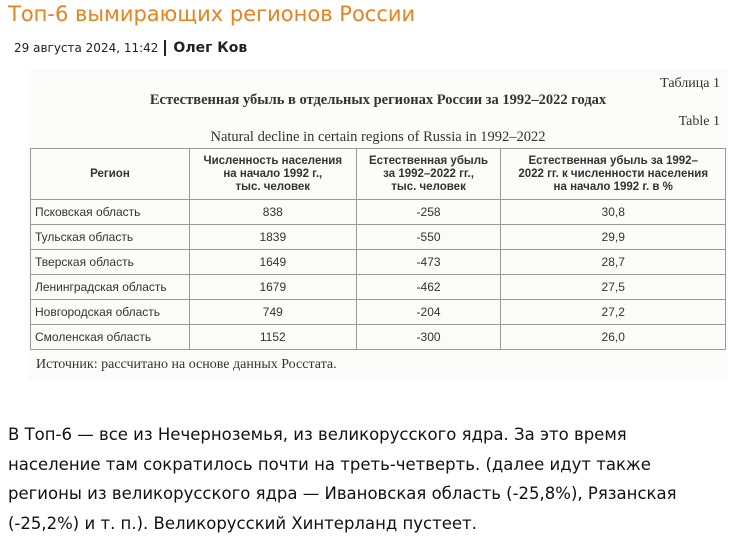 This screenshot has width=753, height=538. I want to click on table-cell: Тульская область, so click(110, 237).